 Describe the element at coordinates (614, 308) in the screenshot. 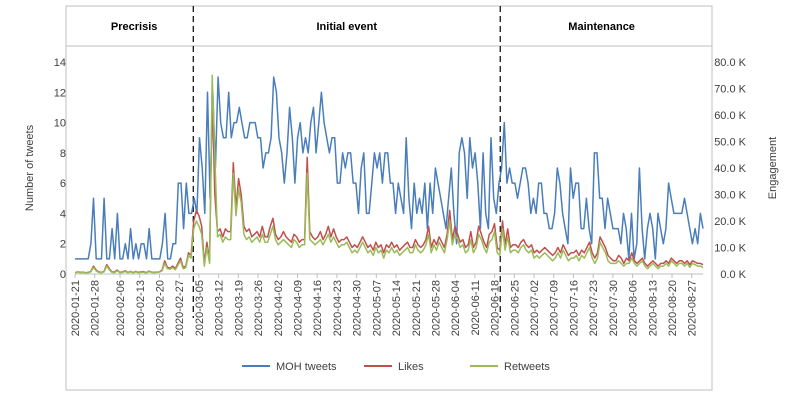

I see `x-tick-label-2020-07-30: 2020-07-30` at that location.